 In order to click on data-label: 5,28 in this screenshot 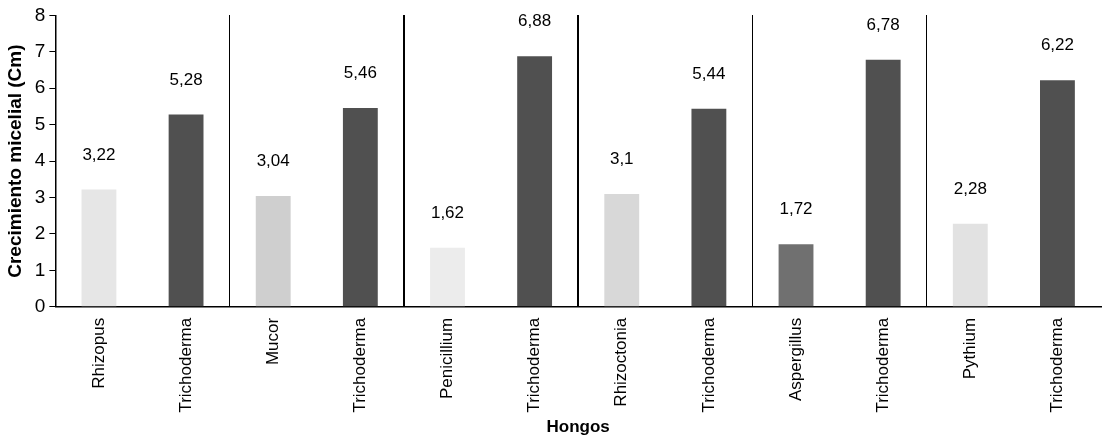, I will do `click(186, 79)`.